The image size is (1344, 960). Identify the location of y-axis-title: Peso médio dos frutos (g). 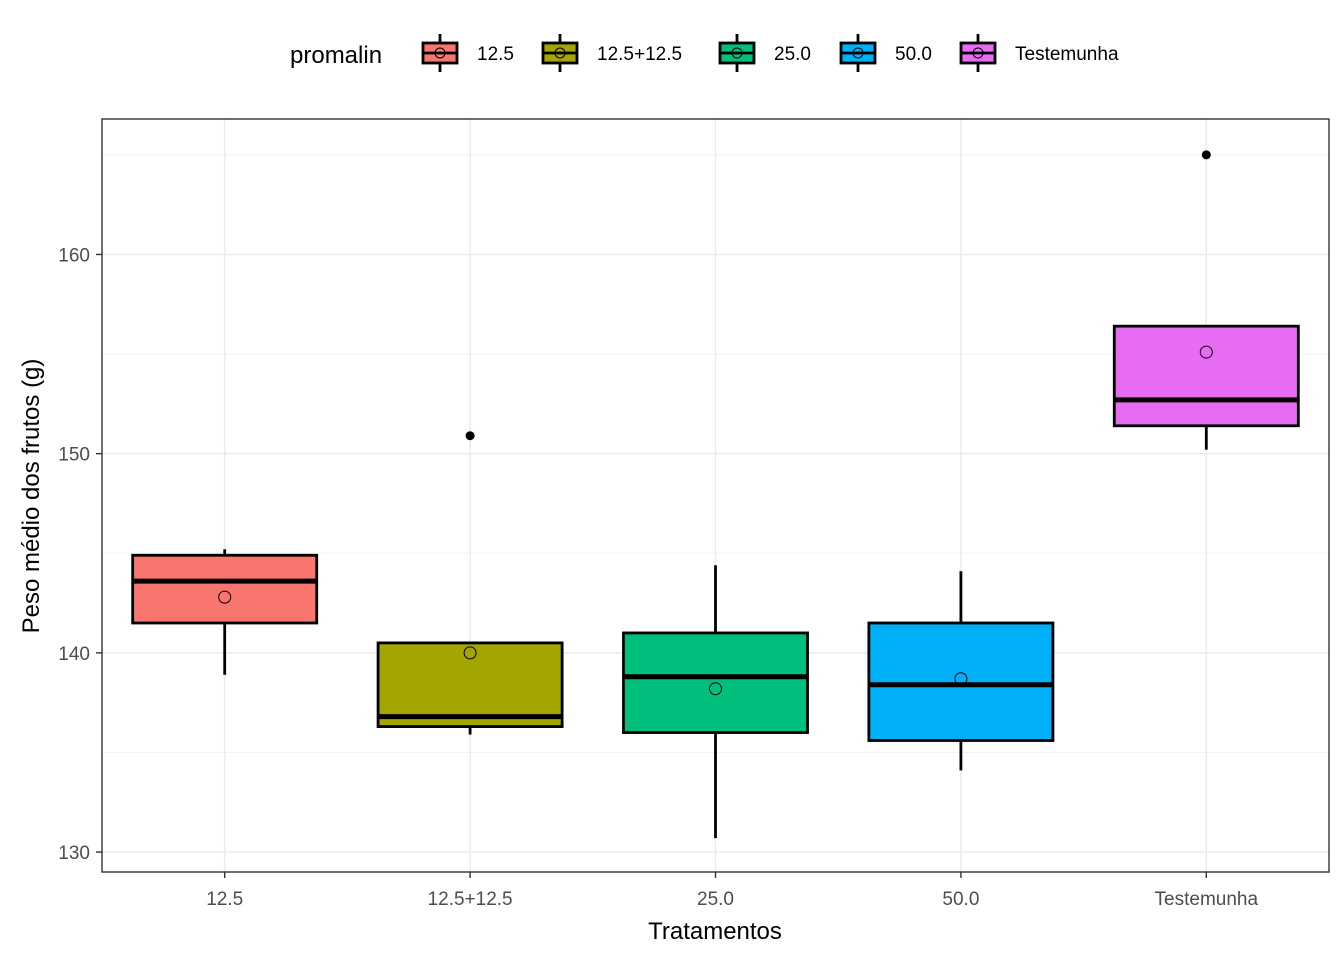
(31, 496).